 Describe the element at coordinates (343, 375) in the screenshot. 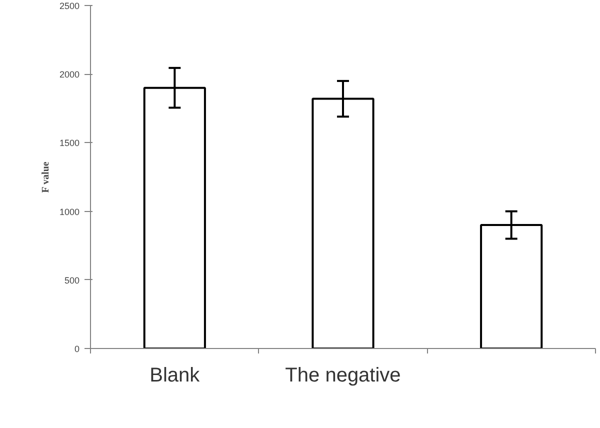

I see `x-tick-label: The negative` at that location.